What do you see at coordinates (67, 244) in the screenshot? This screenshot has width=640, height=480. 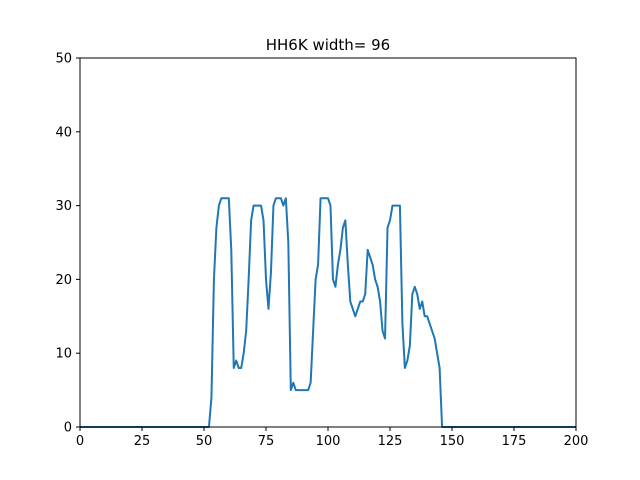 I see `y-axis: 0 10 20 30 40 50` at bounding box center [67, 244].